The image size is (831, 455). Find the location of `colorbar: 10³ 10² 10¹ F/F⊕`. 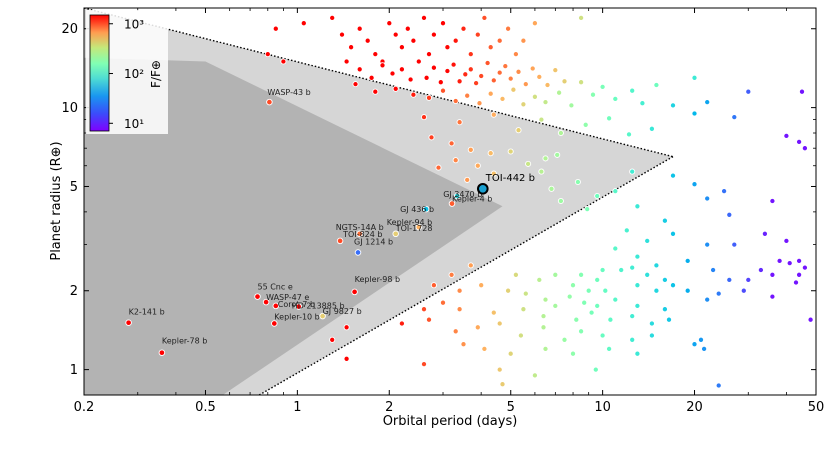

colorbar: 10³ 10² 10¹ F/F⊕ is located at coordinates (127, 72).